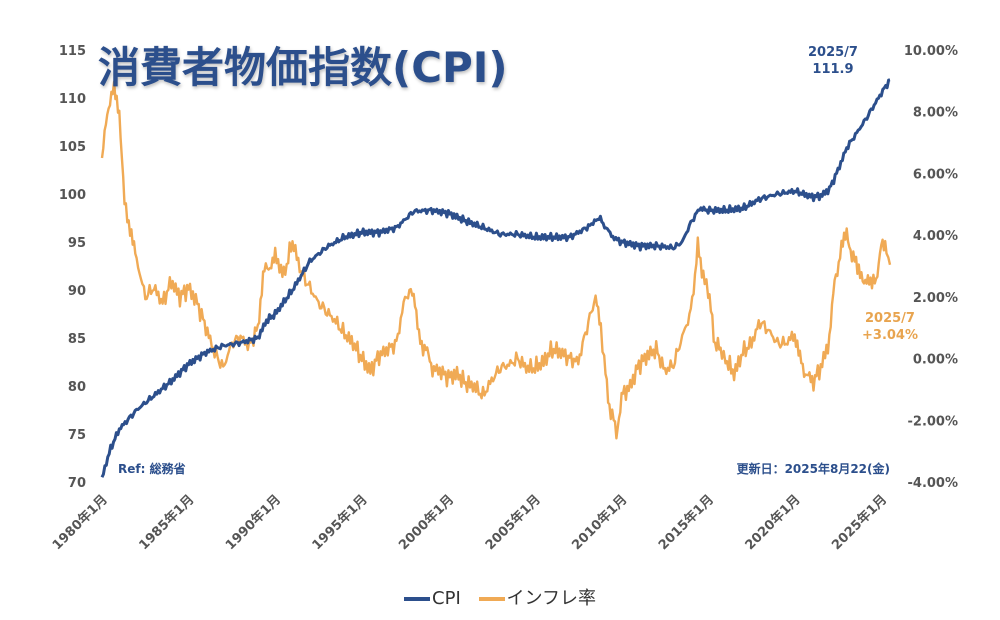  I want to click on left-tick-label: 75, so click(77, 435).